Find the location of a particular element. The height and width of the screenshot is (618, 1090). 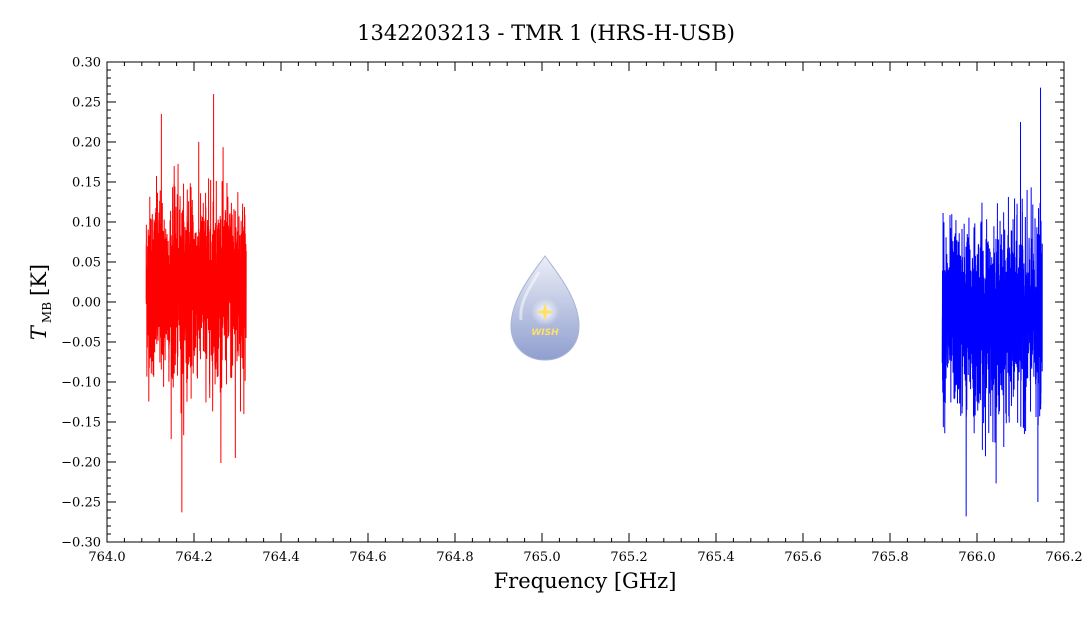

x-tick-label: 765.0 is located at coordinates (541, 557).